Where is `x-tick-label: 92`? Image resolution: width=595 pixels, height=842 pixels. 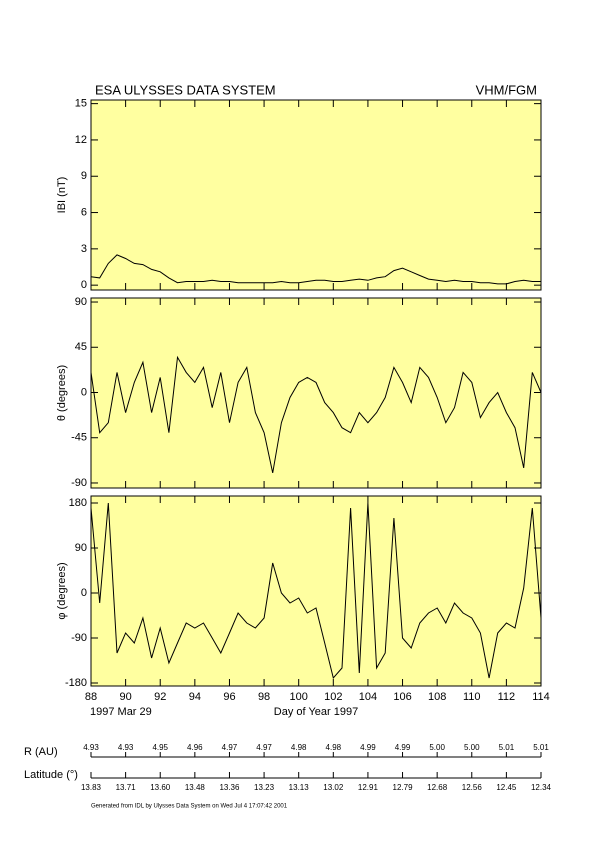
x-tick-label: 92 is located at coordinates (160, 697).